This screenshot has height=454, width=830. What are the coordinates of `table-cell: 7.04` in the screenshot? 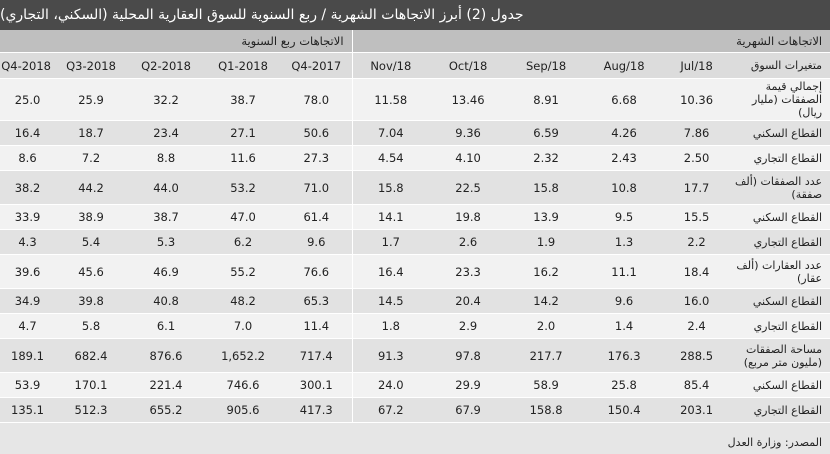 It's located at (390, 133).